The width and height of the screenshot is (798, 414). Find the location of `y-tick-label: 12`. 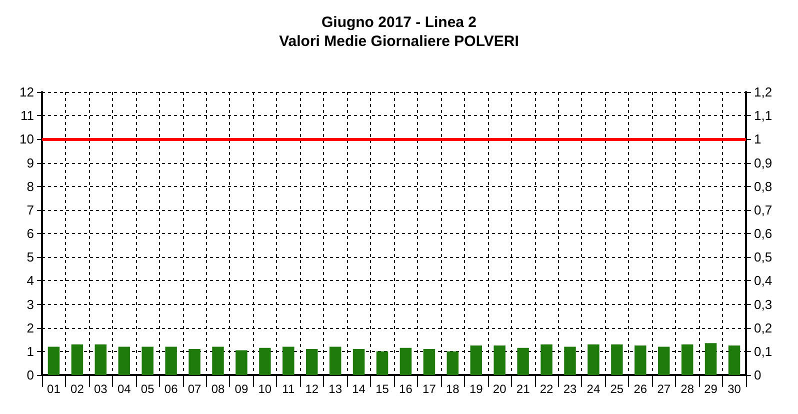

y-tick-label: 12 is located at coordinates (27, 92).